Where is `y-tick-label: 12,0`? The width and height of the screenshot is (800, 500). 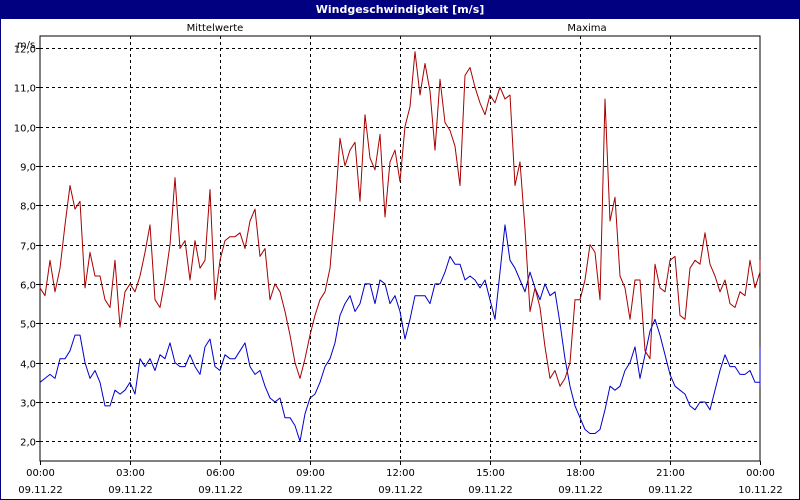 y-tick-label: 12,0 is located at coordinates (25, 50).